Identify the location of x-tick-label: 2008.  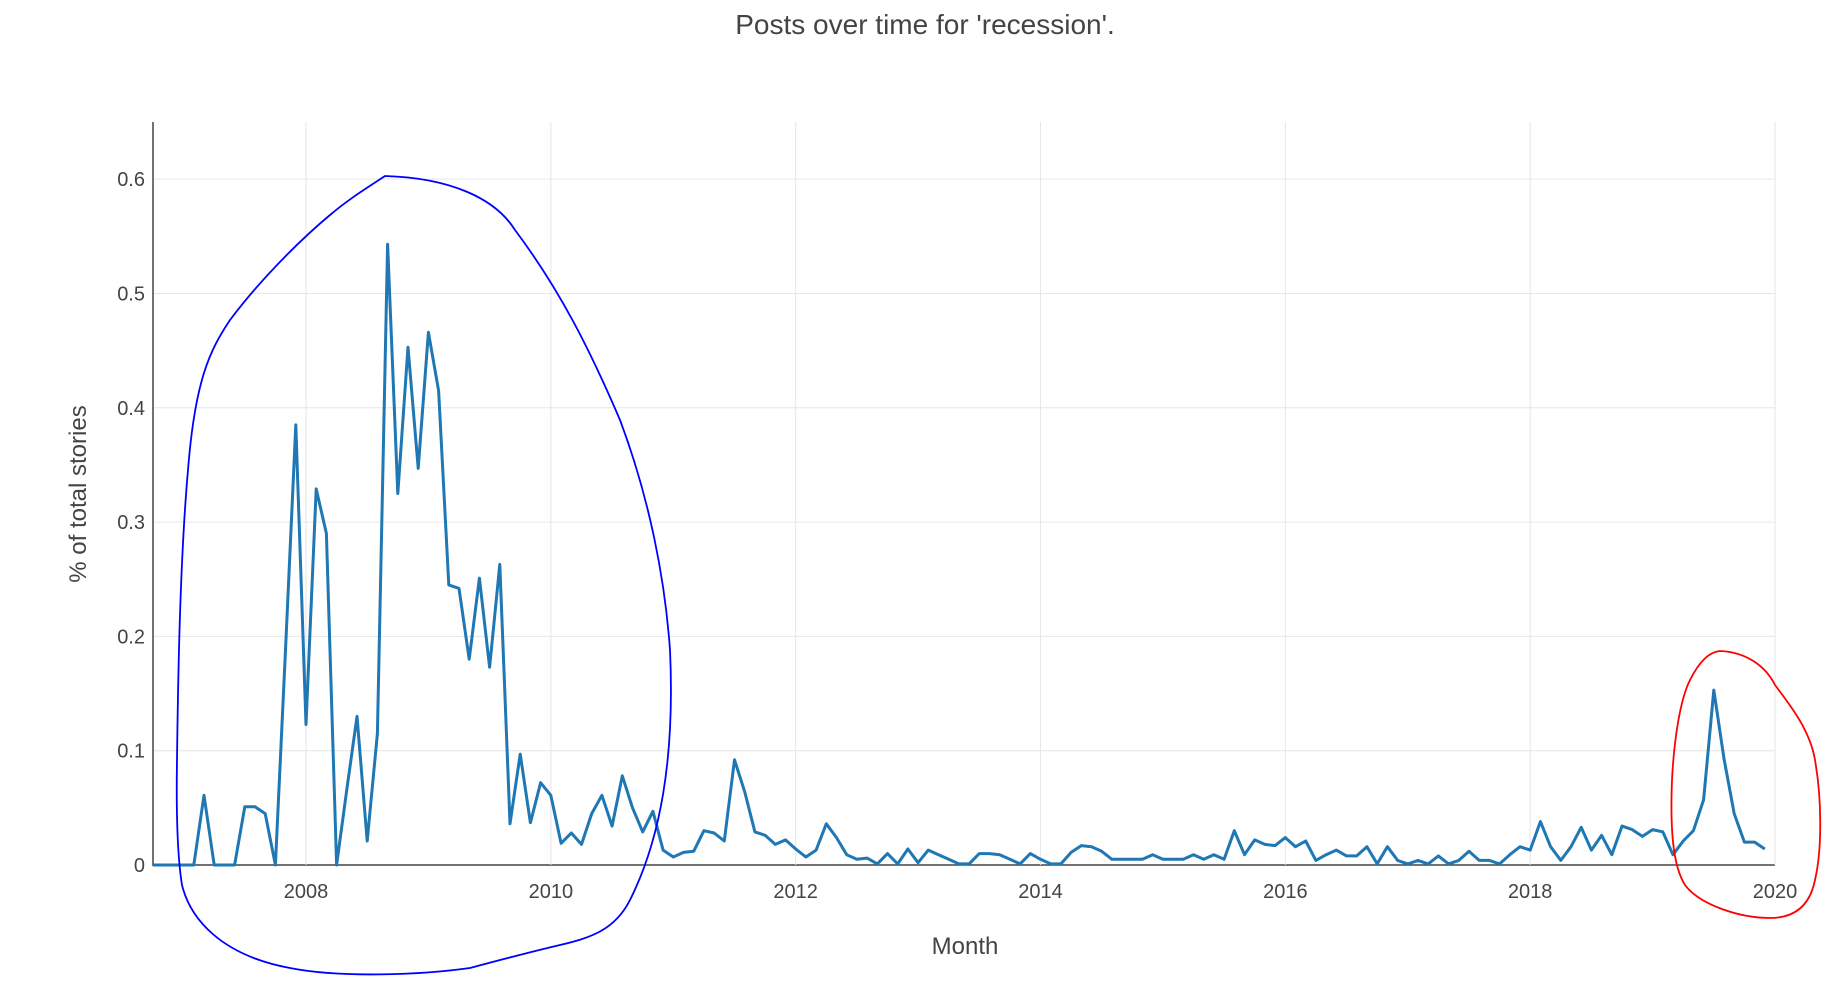
(306, 892).